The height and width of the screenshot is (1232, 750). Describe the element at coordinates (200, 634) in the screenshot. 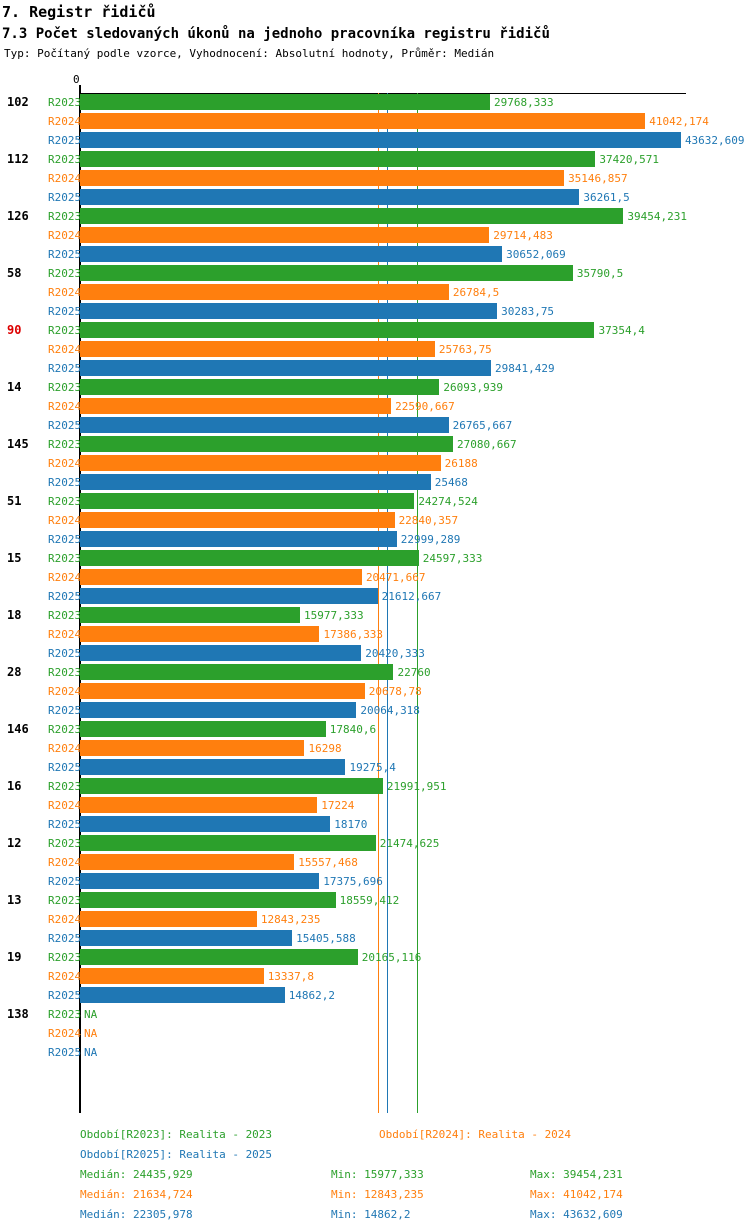

I see `bar-18-r2024` at that location.